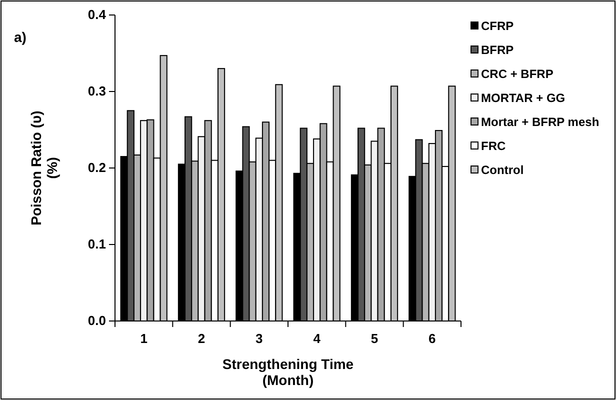 The image size is (616, 400). Describe the element at coordinates (502, 170) in the screenshot. I see `legend-label: Control` at that location.